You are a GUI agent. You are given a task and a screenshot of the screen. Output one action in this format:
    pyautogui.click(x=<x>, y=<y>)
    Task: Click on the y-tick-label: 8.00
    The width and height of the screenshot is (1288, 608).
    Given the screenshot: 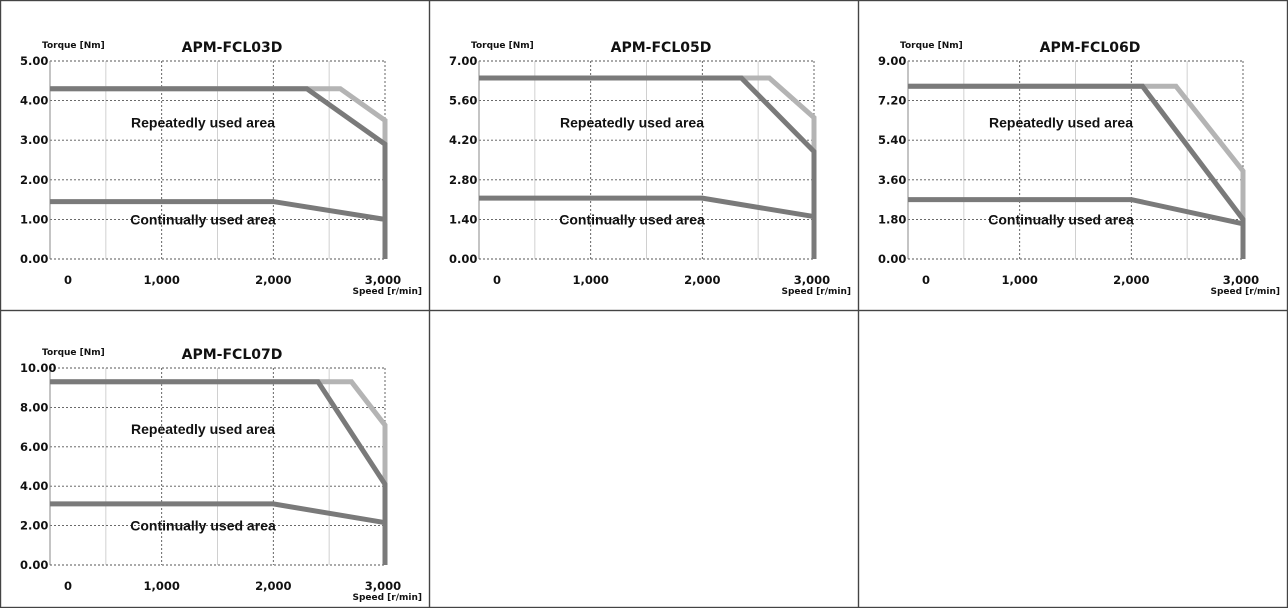 What is the action you would take?
    pyautogui.click(x=34, y=407)
    